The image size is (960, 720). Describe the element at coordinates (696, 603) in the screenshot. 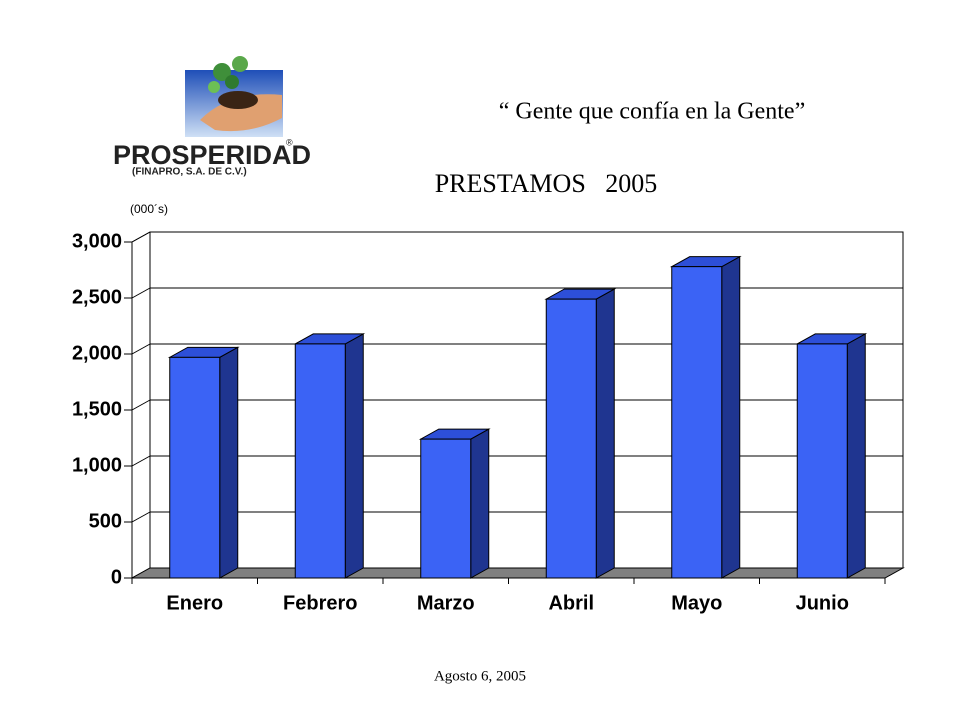

I see `x-tick-label: Mayo` at that location.